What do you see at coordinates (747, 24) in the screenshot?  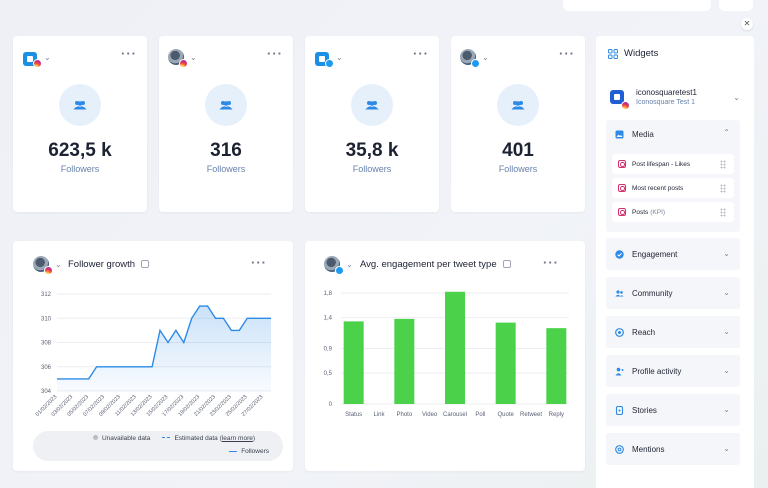 I see `close-panel-icon: ✕` at bounding box center [747, 24].